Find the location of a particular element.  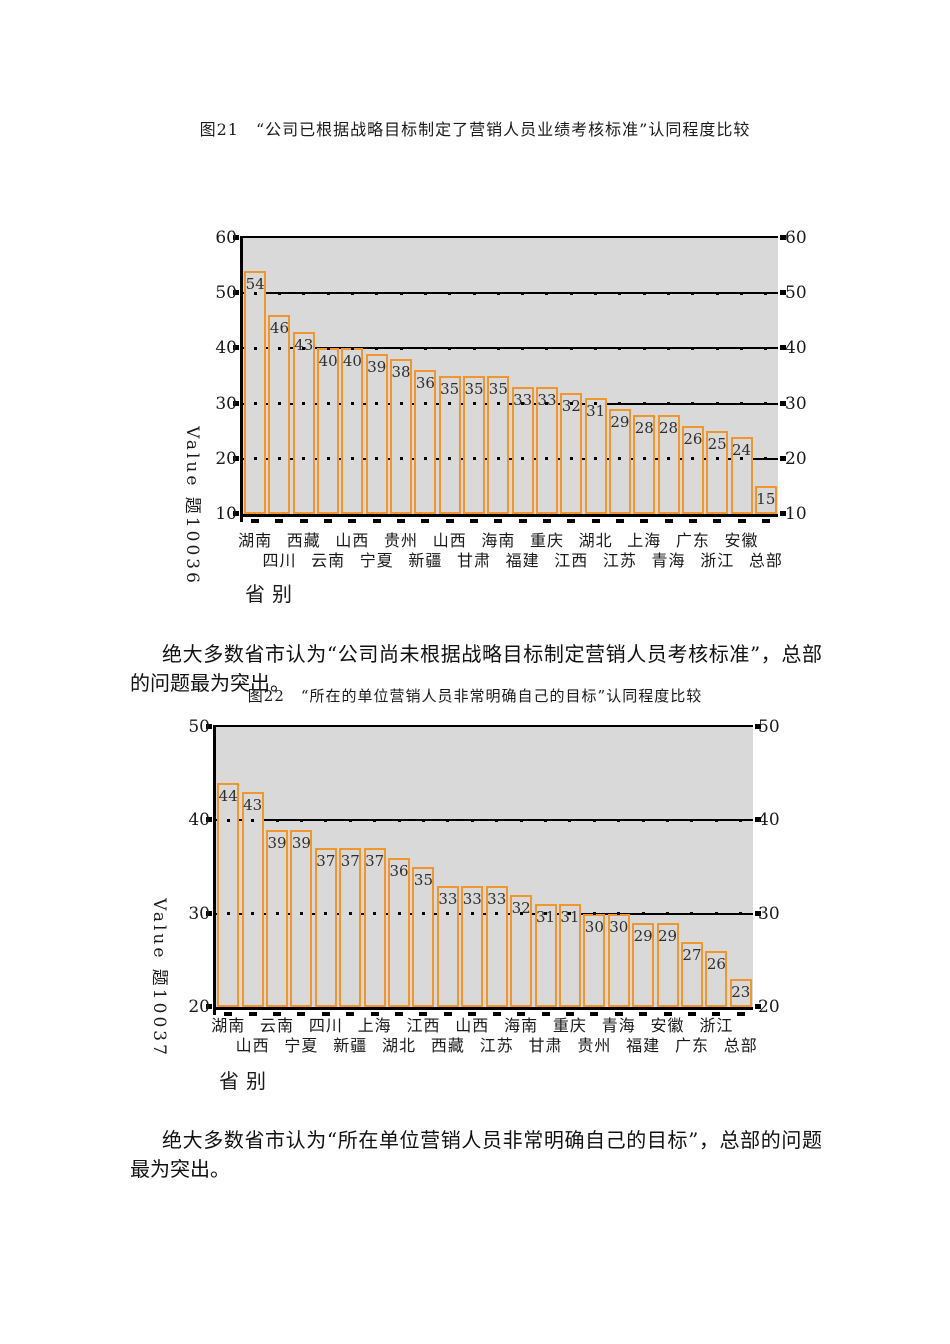

category-label: 湖北 is located at coordinates (595, 540).